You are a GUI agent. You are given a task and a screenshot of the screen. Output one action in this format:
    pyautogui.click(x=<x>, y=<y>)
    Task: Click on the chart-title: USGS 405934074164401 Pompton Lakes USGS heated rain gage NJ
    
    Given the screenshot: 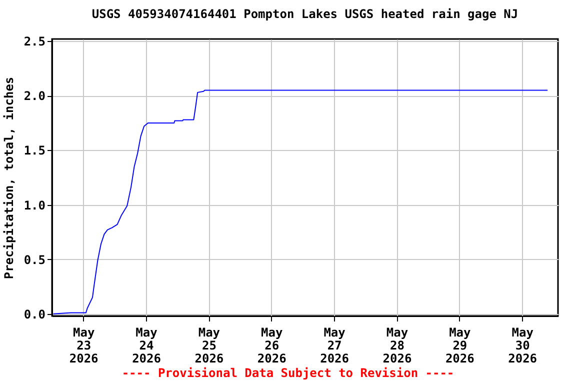 What is the action you would take?
    pyautogui.click(x=305, y=14)
    